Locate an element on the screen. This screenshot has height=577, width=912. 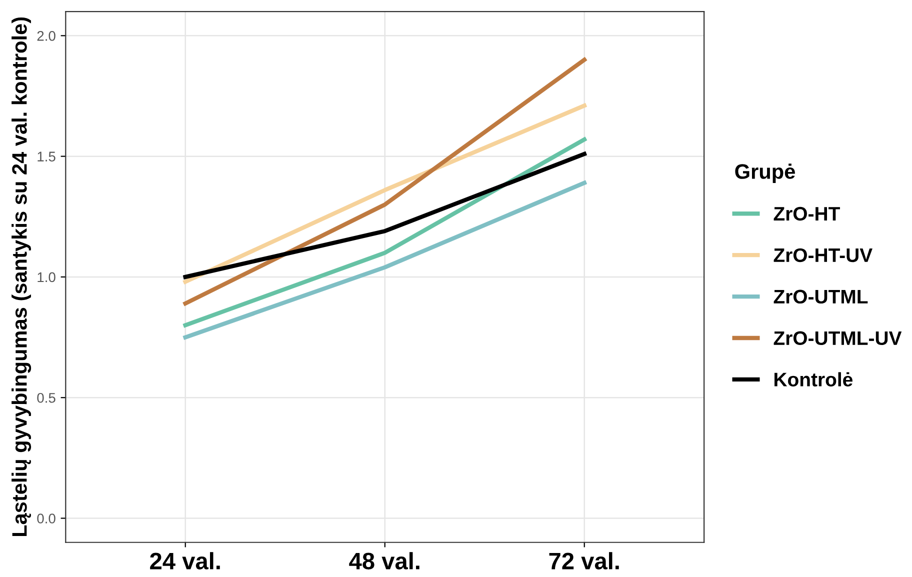
y-tick-label: 0.5 is located at coordinates (46, 397).